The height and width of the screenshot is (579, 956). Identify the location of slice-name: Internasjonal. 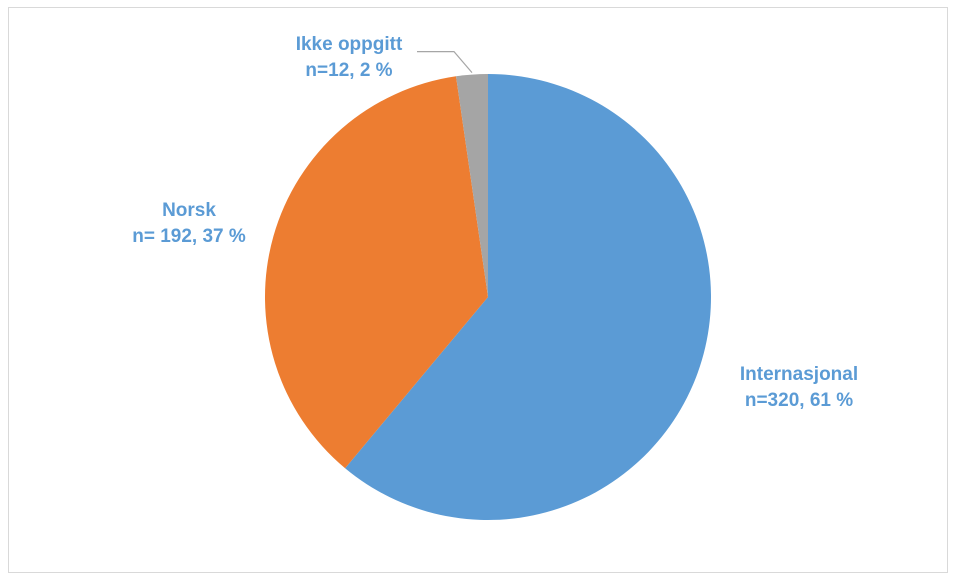
(799, 374).